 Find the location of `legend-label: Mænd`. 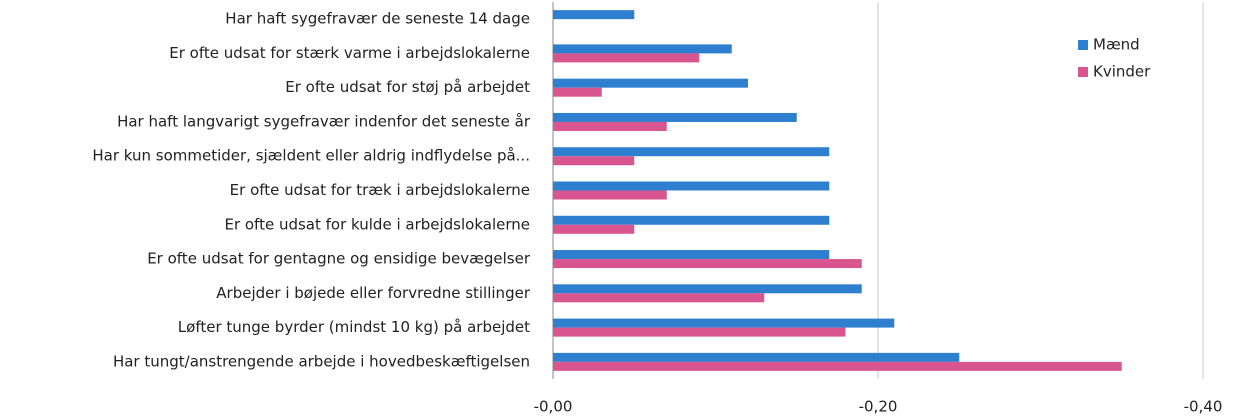

legend-label: Mænd is located at coordinates (1116, 45).